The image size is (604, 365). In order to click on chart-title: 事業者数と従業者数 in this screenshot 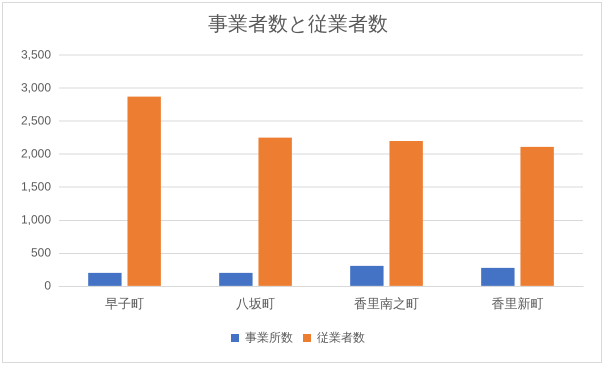, I will do `click(298, 25)`.